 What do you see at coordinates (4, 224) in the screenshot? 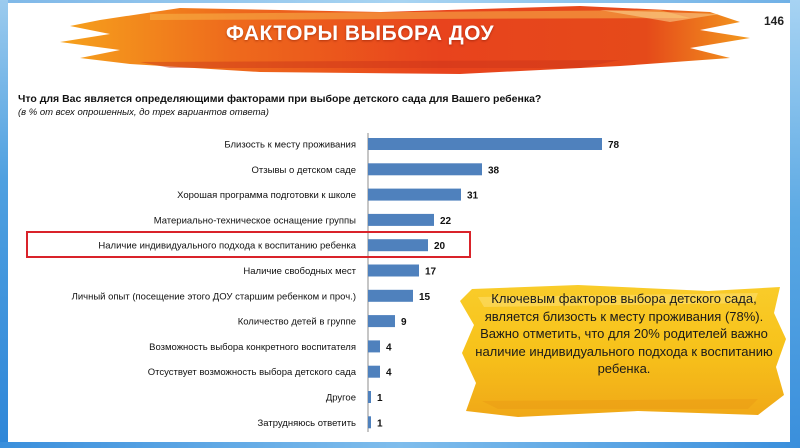
I see `left-frame` at bounding box center [4, 224].